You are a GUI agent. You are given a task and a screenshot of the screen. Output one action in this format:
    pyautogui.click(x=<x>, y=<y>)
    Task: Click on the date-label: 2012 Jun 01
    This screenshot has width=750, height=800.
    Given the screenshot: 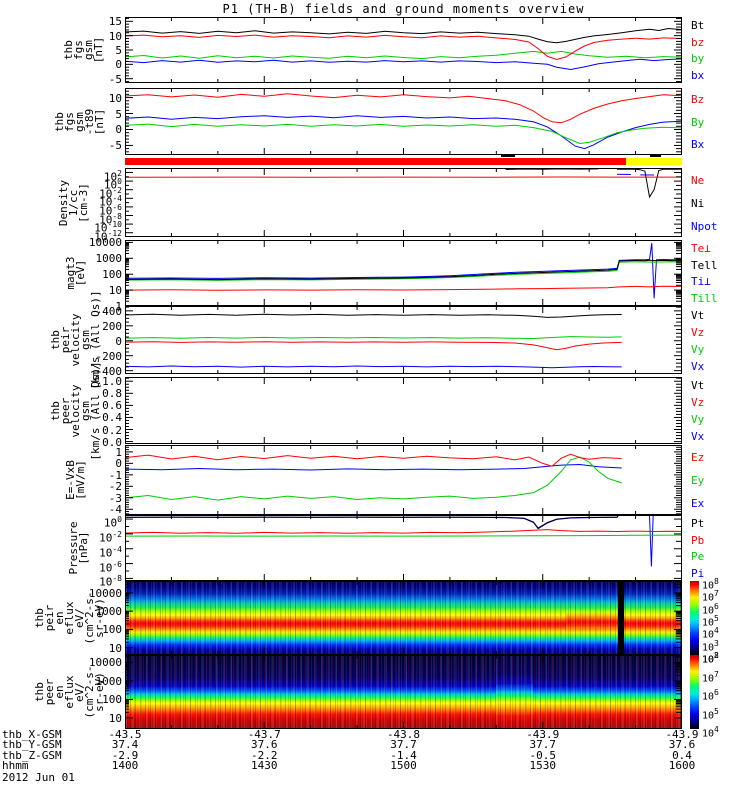 What is the action you would take?
    pyautogui.click(x=38, y=777)
    